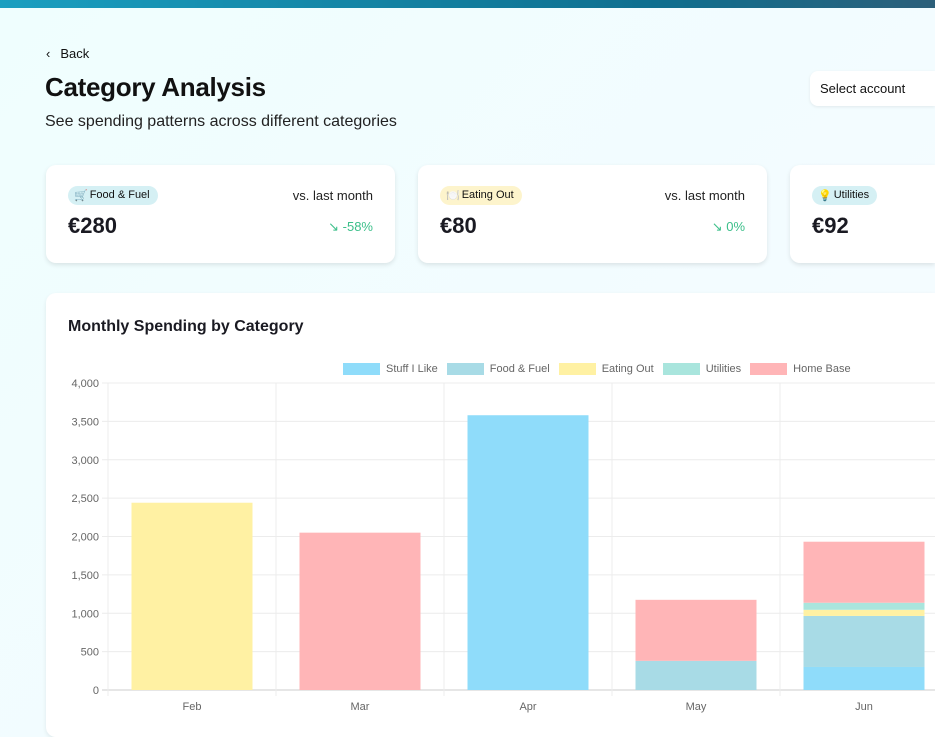 The width and height of the screenshot is (935, 737). What do you see at coordinates (85, 614) in the screenshot?
I see `y-tick-label: 1,000` at bounding box center [85, 614].